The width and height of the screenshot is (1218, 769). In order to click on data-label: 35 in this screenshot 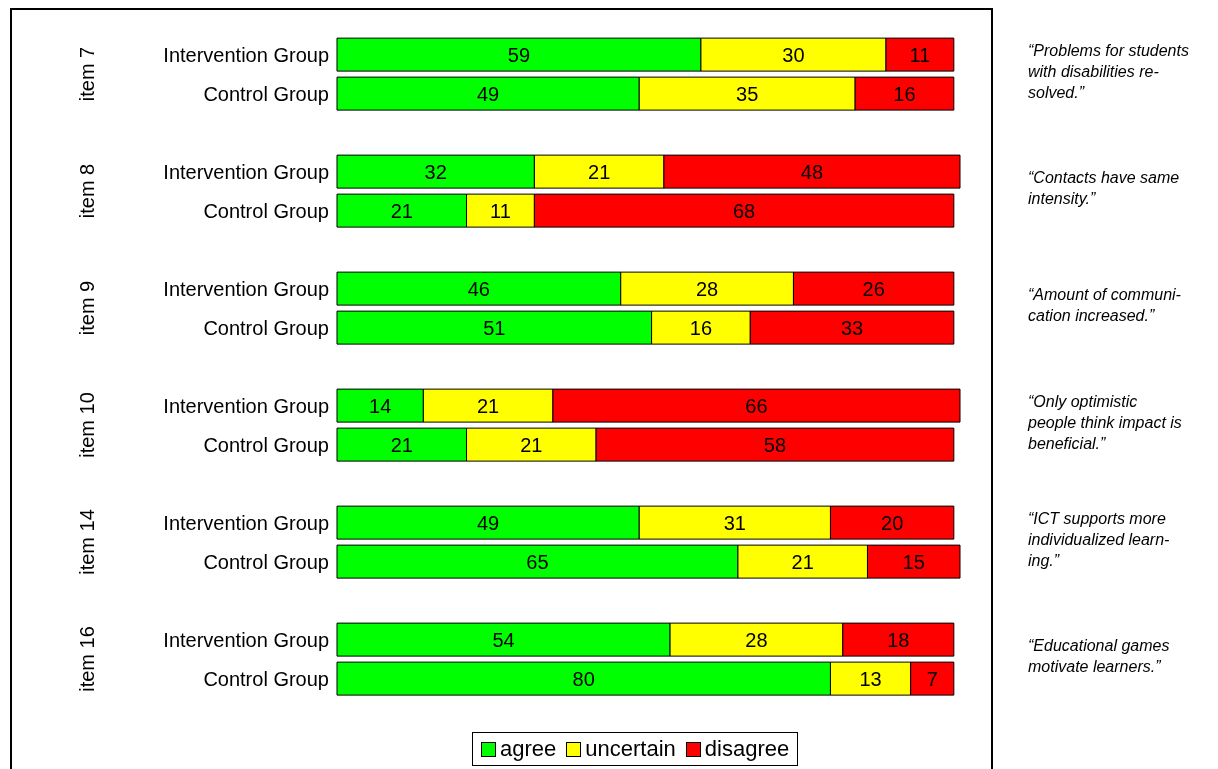, I will do `click(747, 93)`.